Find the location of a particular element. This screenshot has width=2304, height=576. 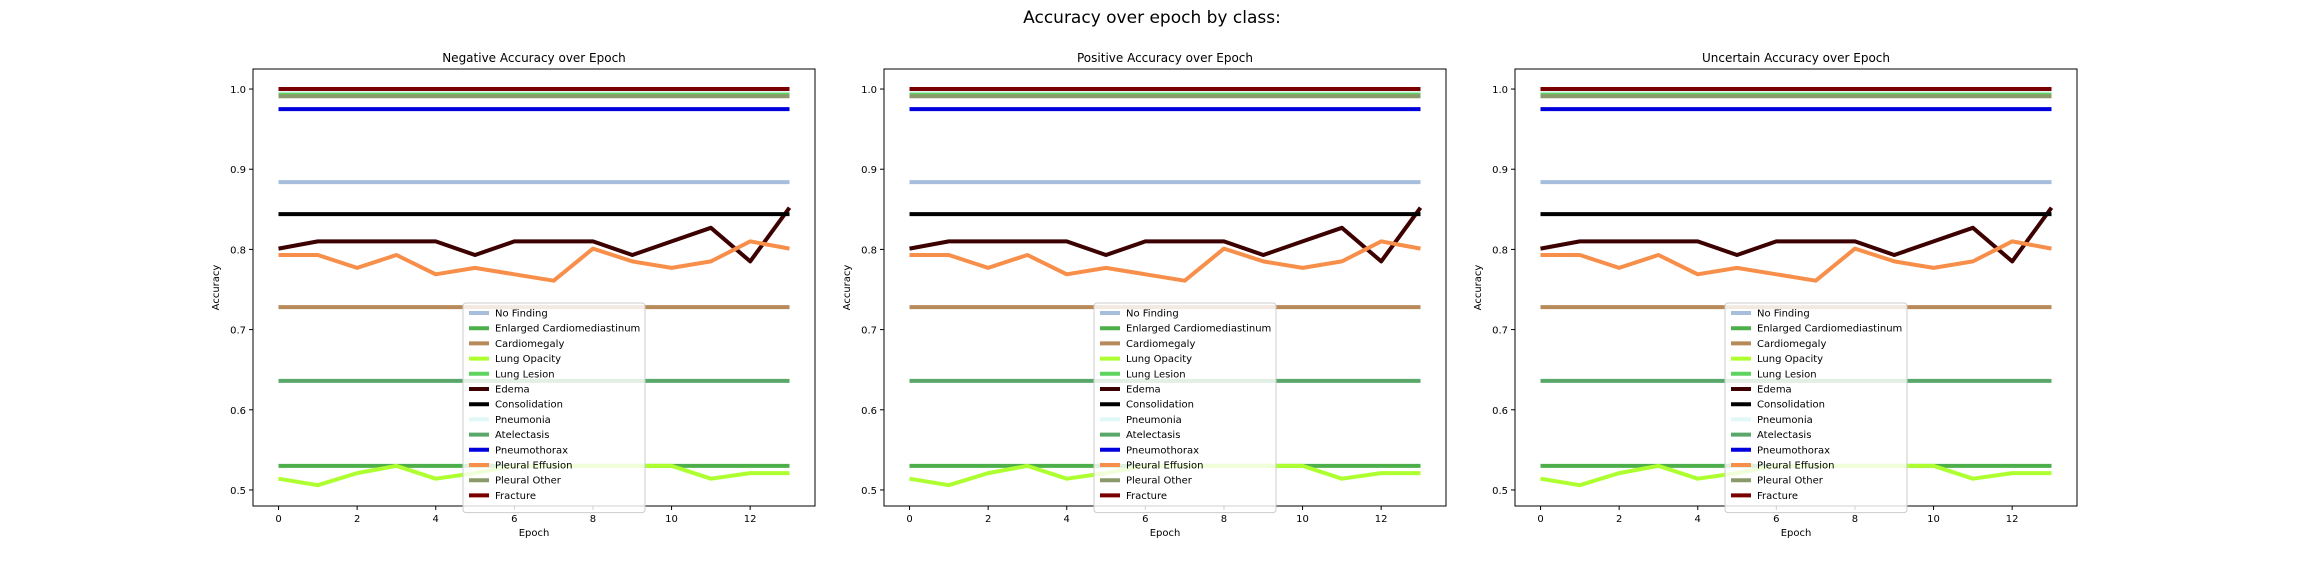

chart-title: Positive Accuracy over Epoch is located at coordinates (1165, 58).